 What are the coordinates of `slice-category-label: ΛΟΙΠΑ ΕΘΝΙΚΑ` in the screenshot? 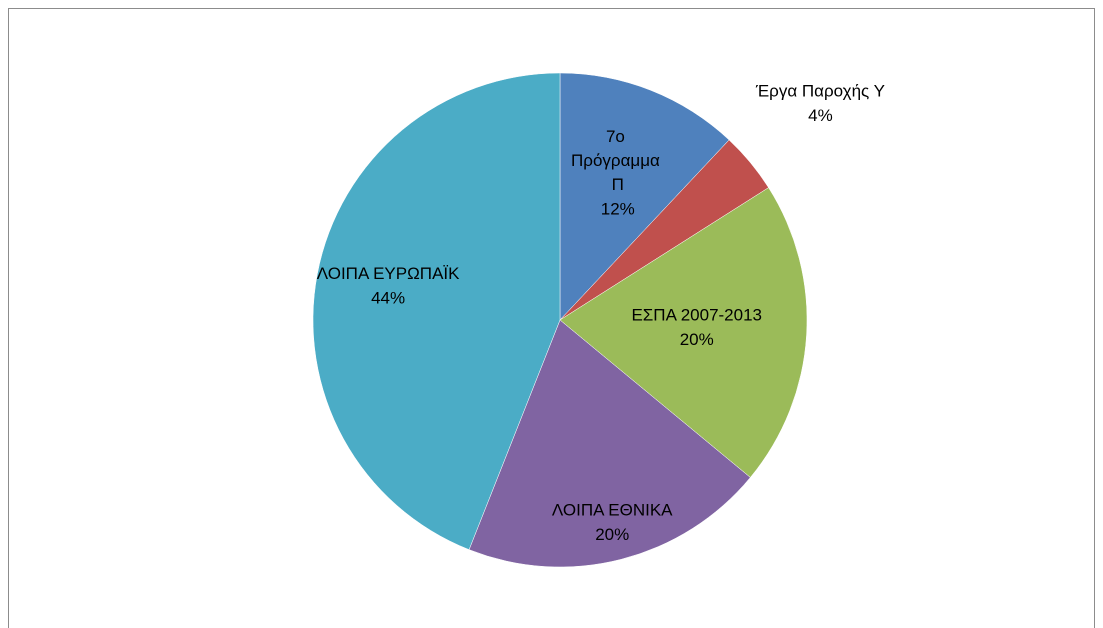 It's located at (612, 510).